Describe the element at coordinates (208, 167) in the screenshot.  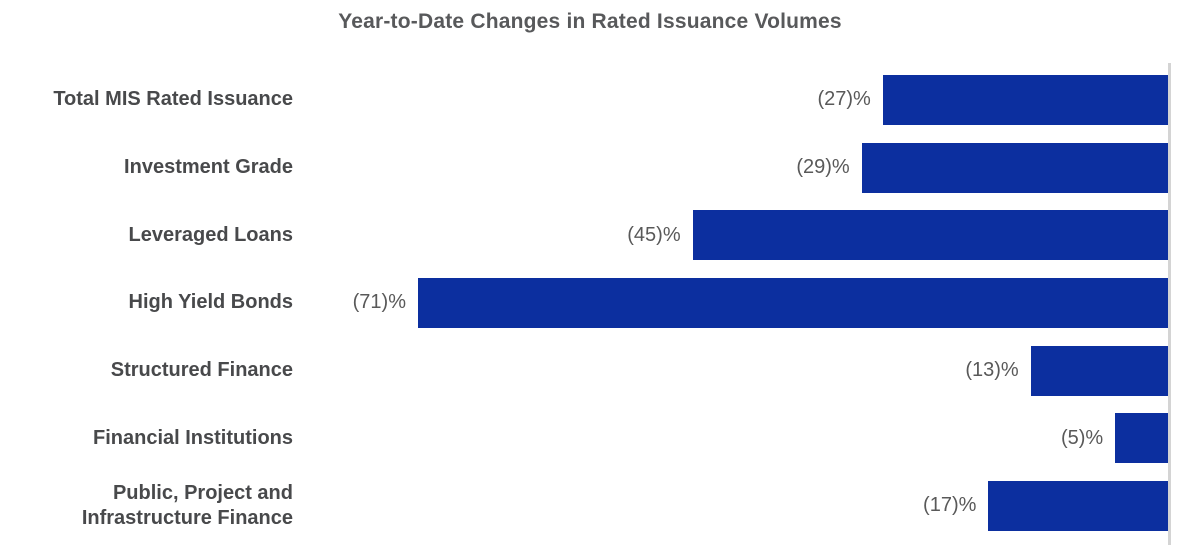
I see `category-label: Investment Grade` at that location.